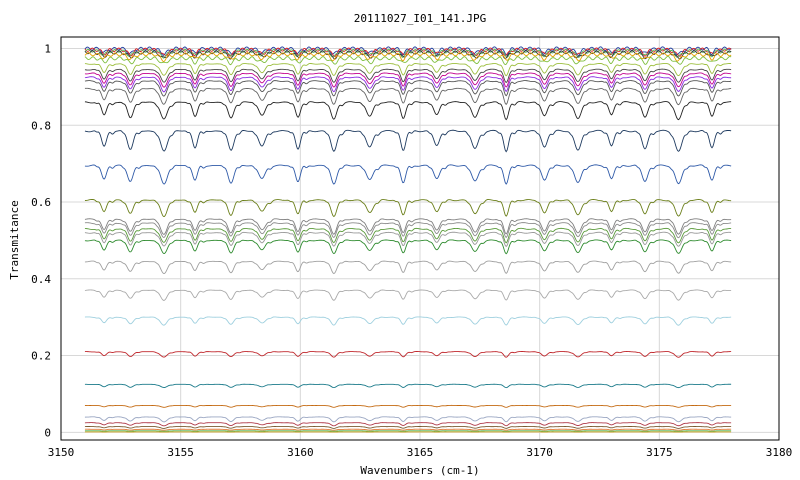 The image size is (800, 480). Describe the element at coordinates (300, 452) in the screenshot. I see `x-tick-label: 3160` at that location.